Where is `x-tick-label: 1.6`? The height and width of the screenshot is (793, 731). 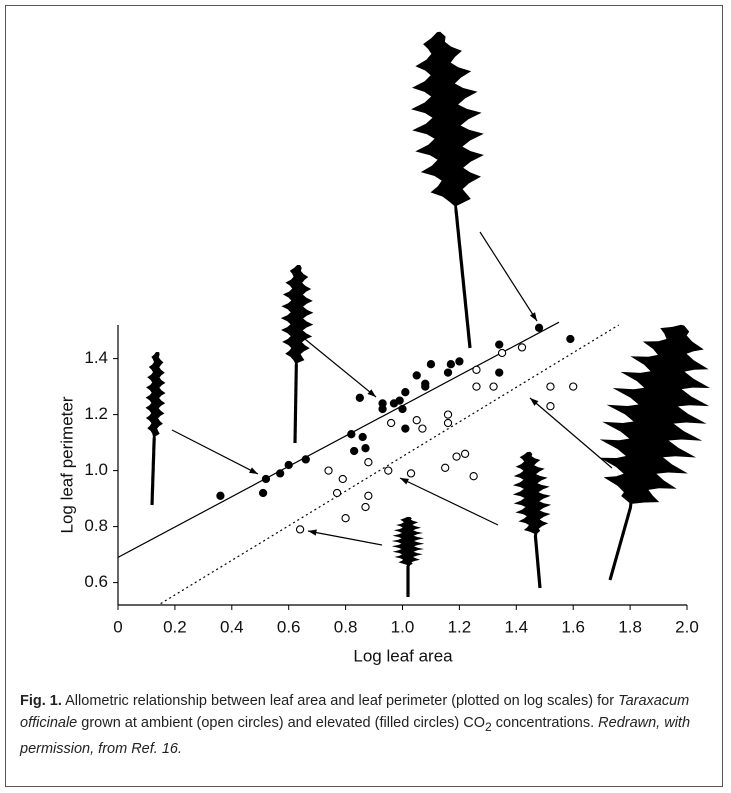
x-tick-label: 1.6 is located at coordinates (573, 626).